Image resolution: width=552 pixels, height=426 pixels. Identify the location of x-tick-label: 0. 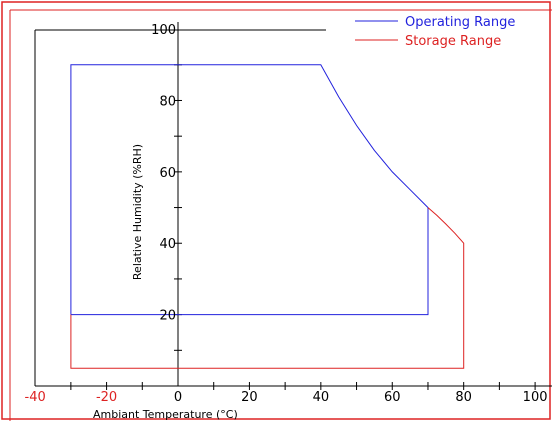
(178, 397).